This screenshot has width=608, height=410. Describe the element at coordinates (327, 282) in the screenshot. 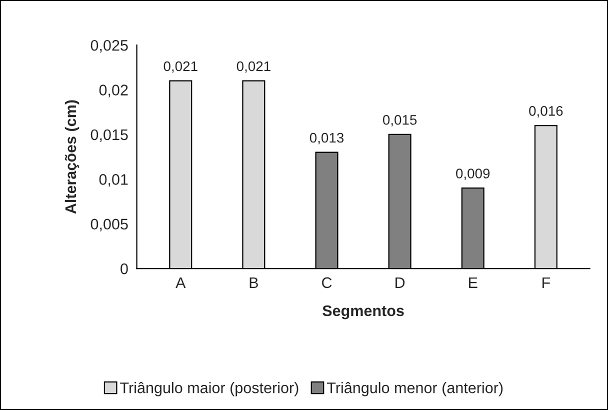

I see `x-tick-label: C` at that location.